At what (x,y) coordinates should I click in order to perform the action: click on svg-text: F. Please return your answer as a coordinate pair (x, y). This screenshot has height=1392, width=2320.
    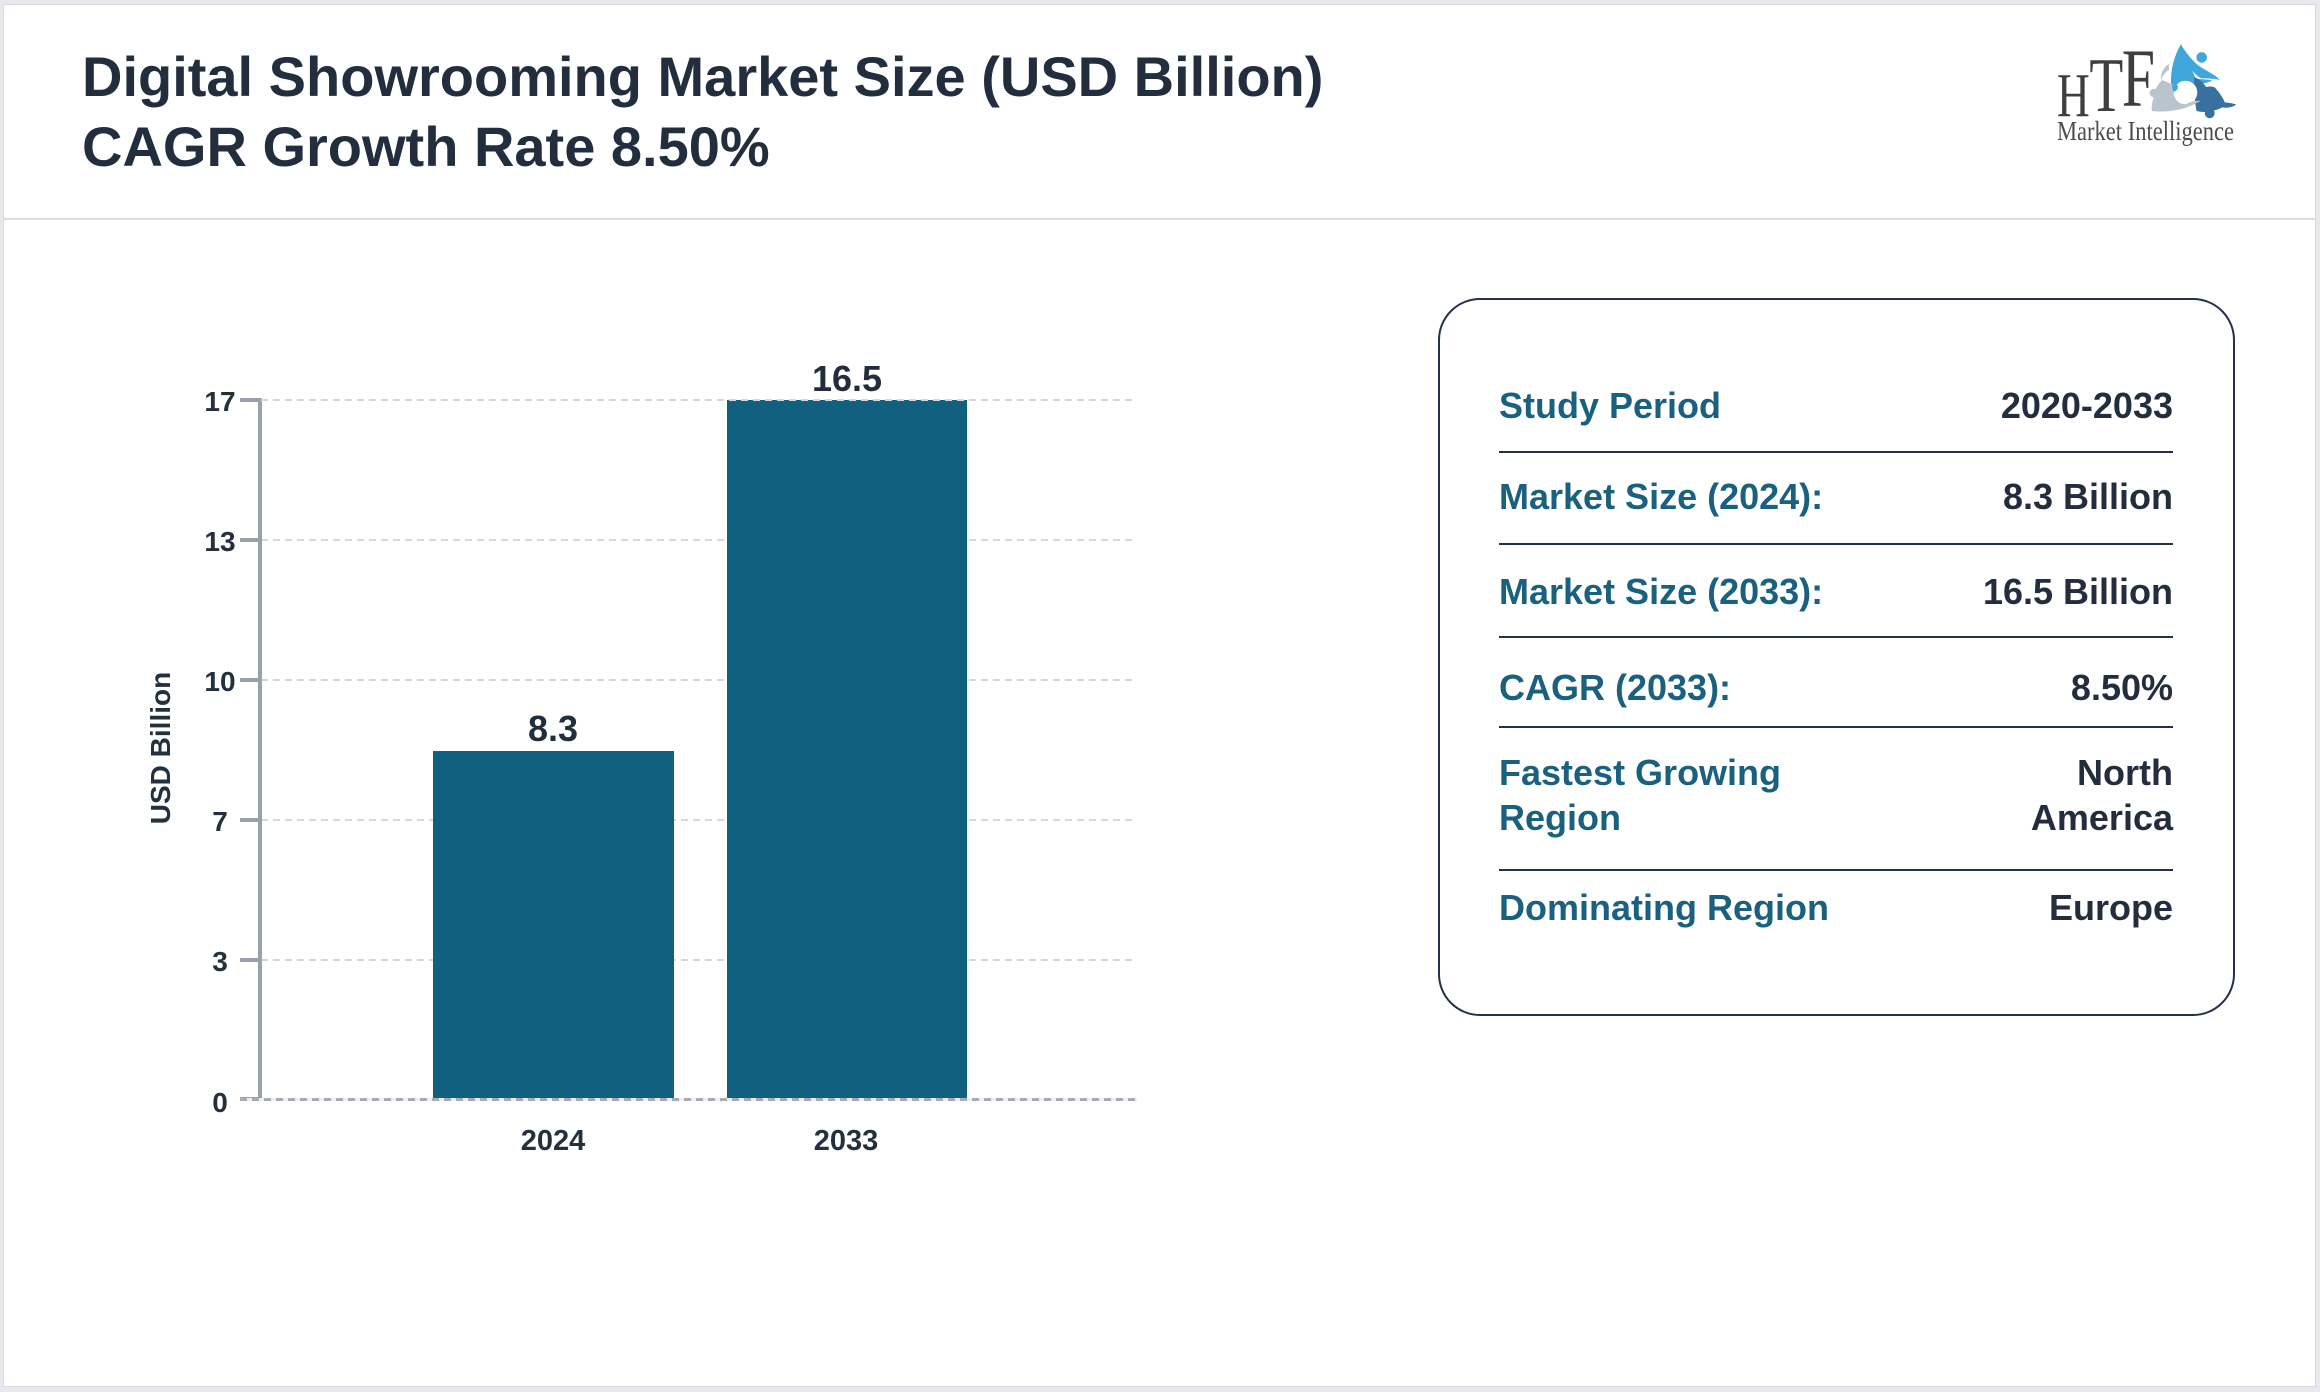
    Looking at the image, I should click on (2138, 82).